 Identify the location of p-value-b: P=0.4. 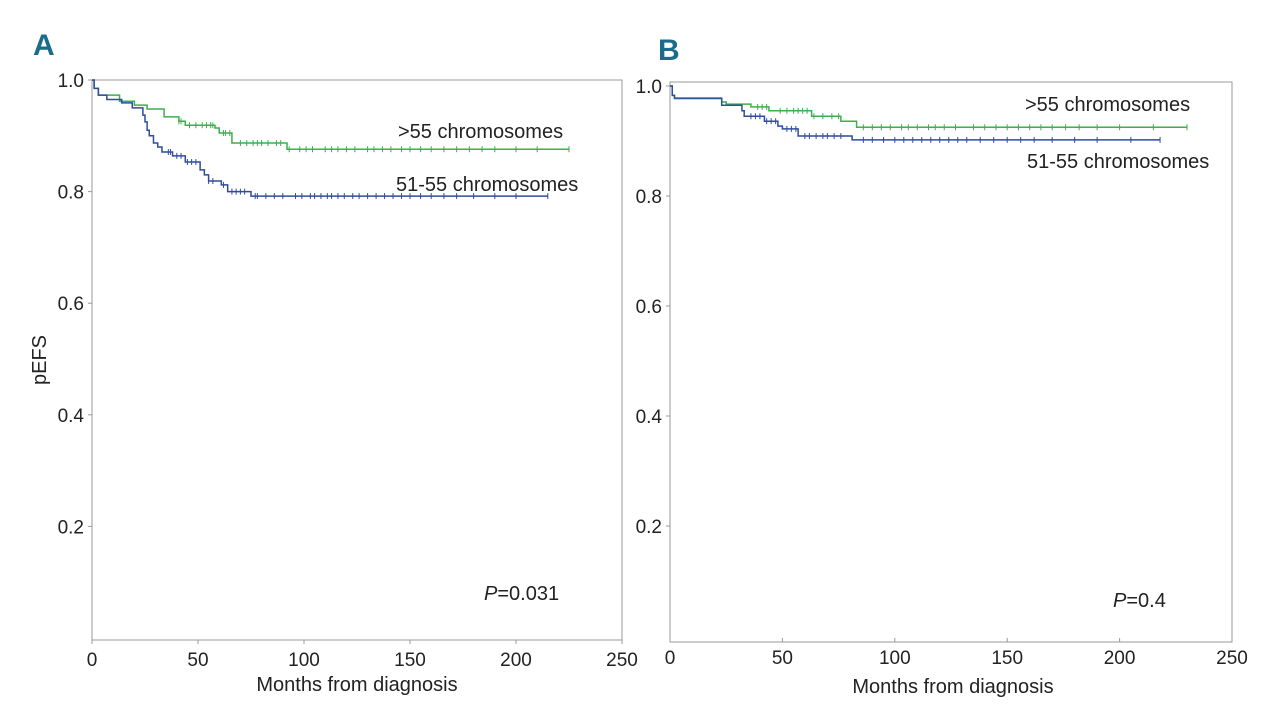
(1139, 601).